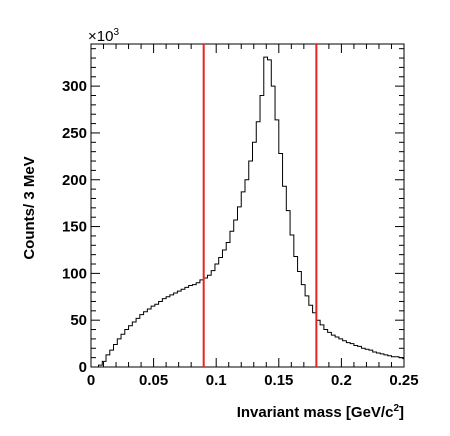  Describe the element at coordinates (74, 86) in the screenshot. I see `y-tick-label: 300` at that location.